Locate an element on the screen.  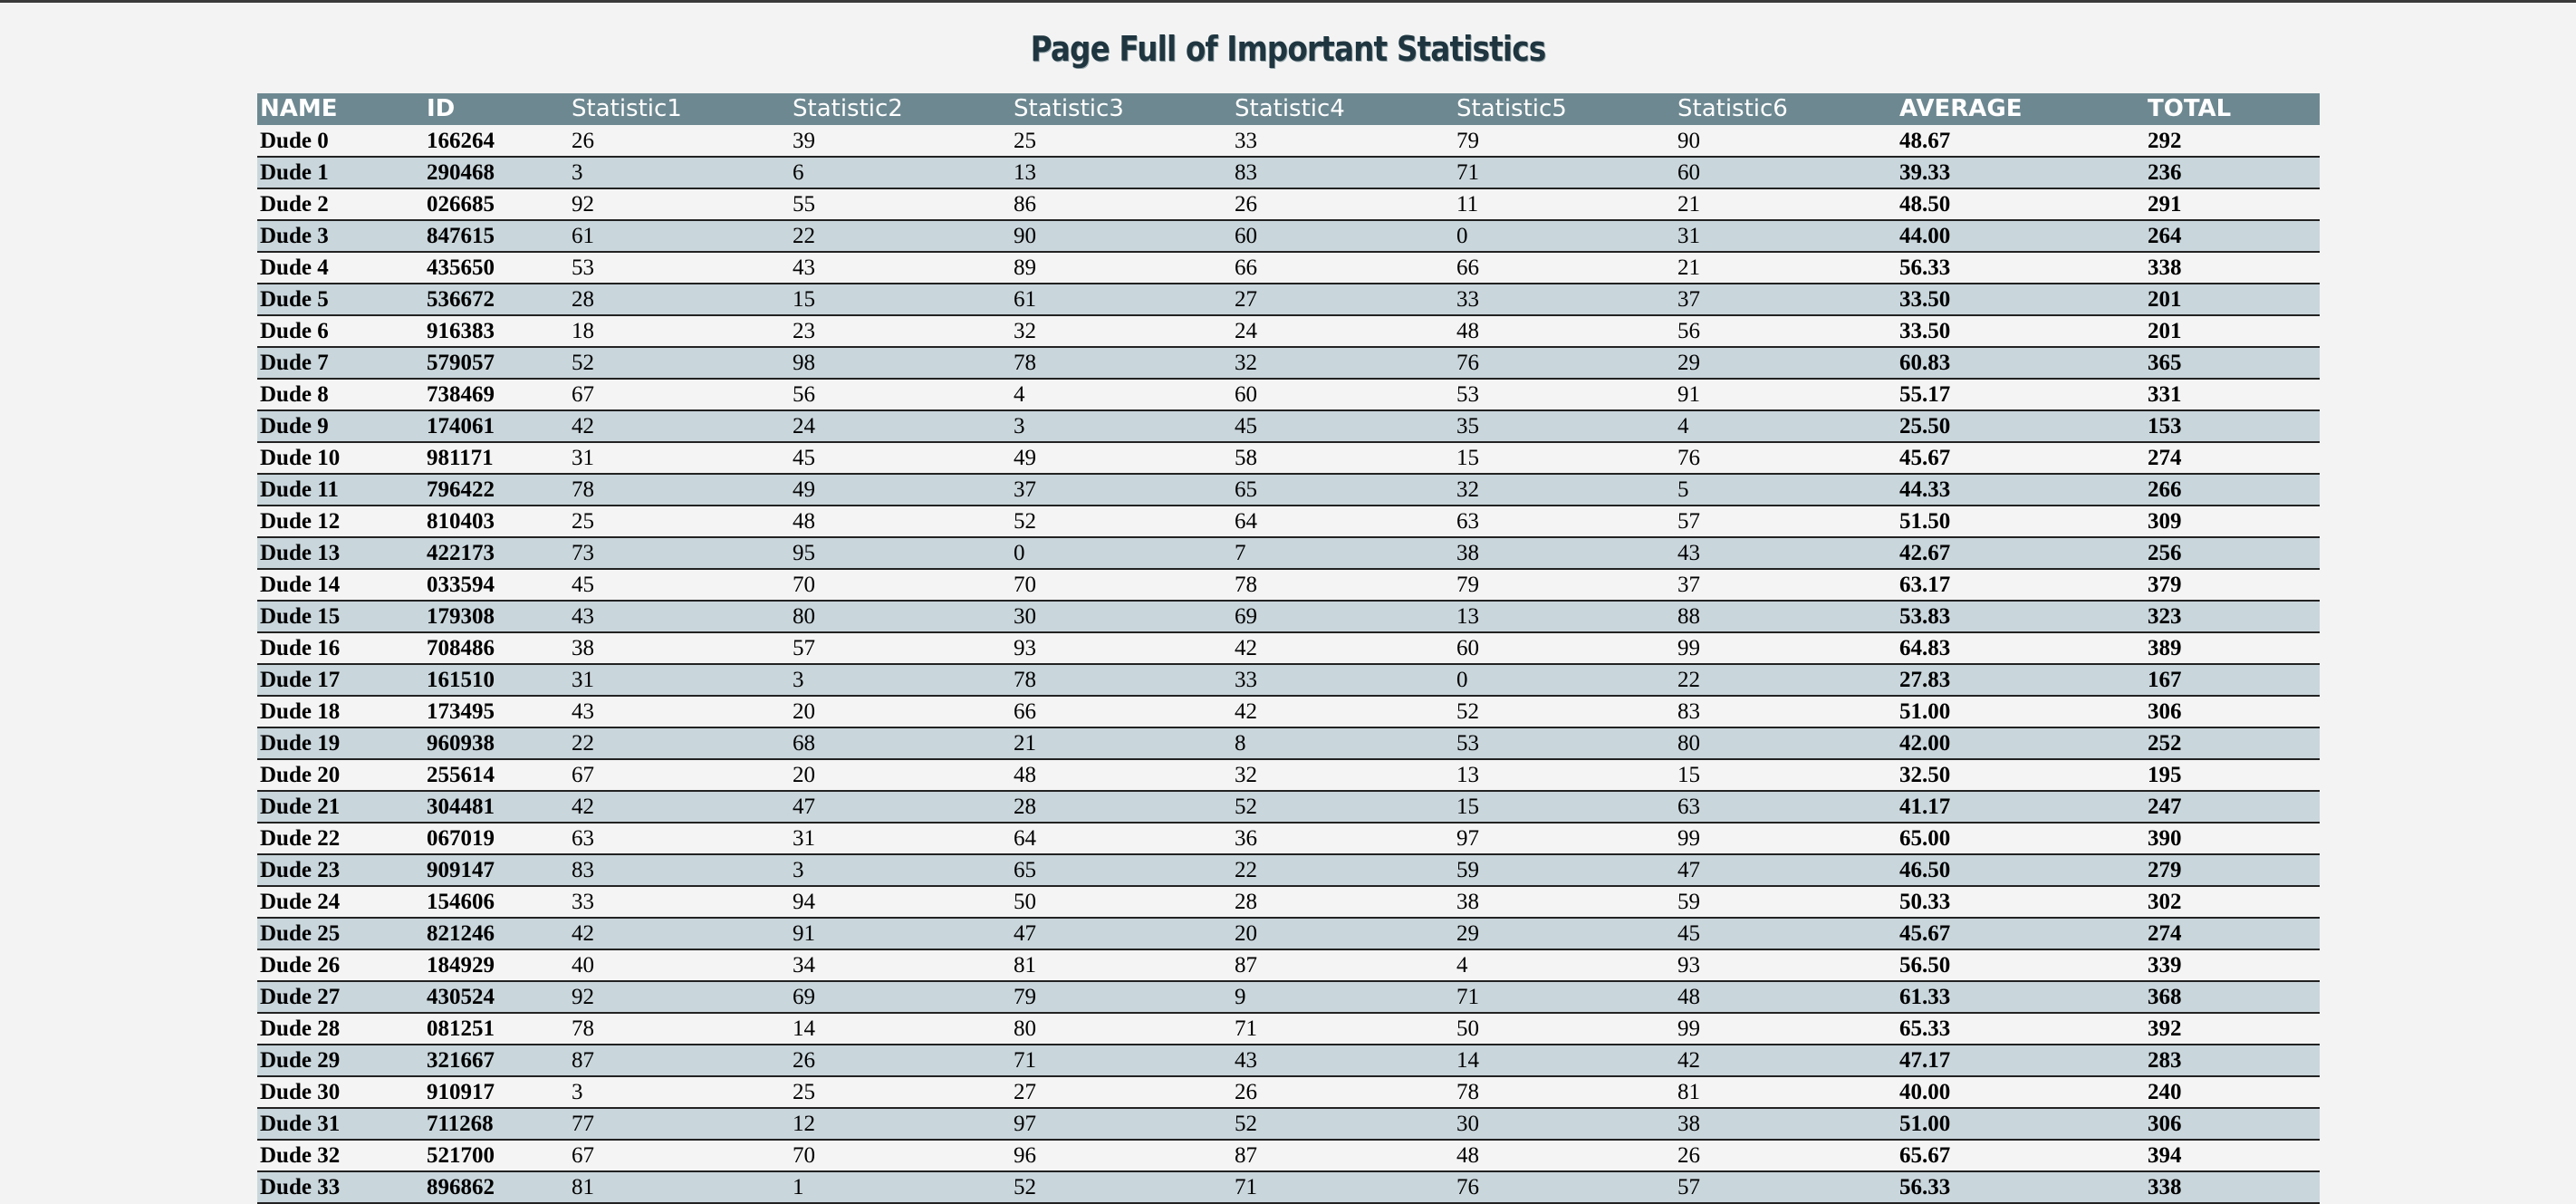
cell-statistic4: 60 is located at coordinates (1343, 395).